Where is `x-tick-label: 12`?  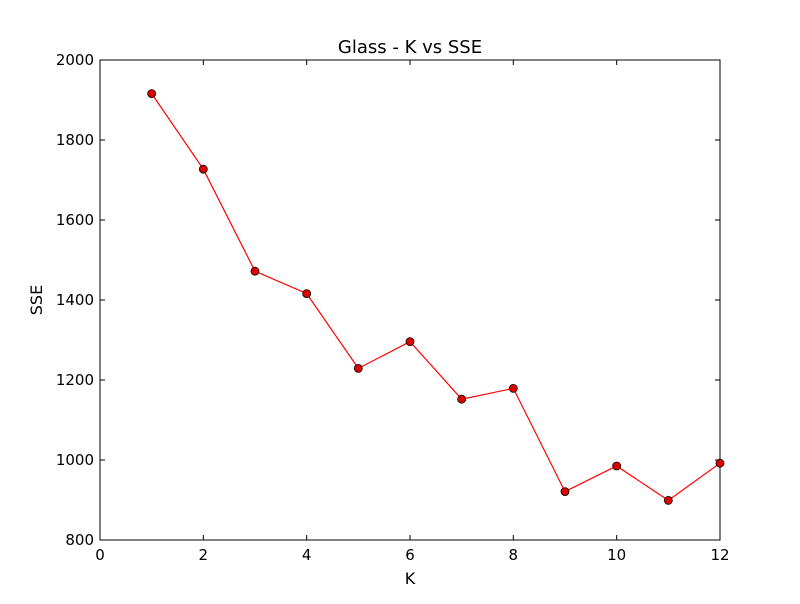
x-tick-label: 12 is located at coordinates (719, 555).